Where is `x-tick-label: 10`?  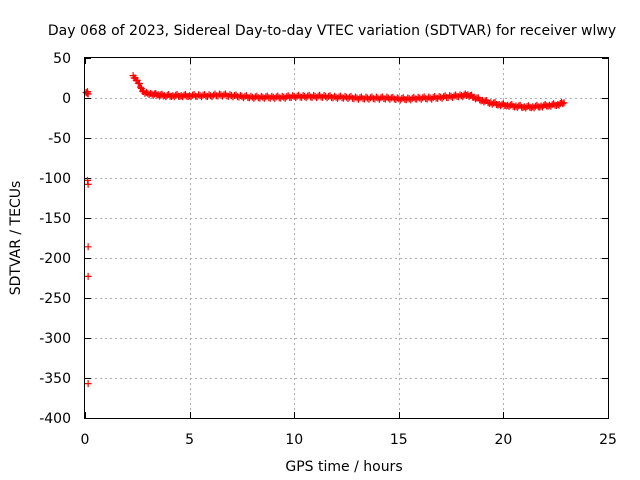
x-tick-label: 10 is located at coordinates (294, 440).